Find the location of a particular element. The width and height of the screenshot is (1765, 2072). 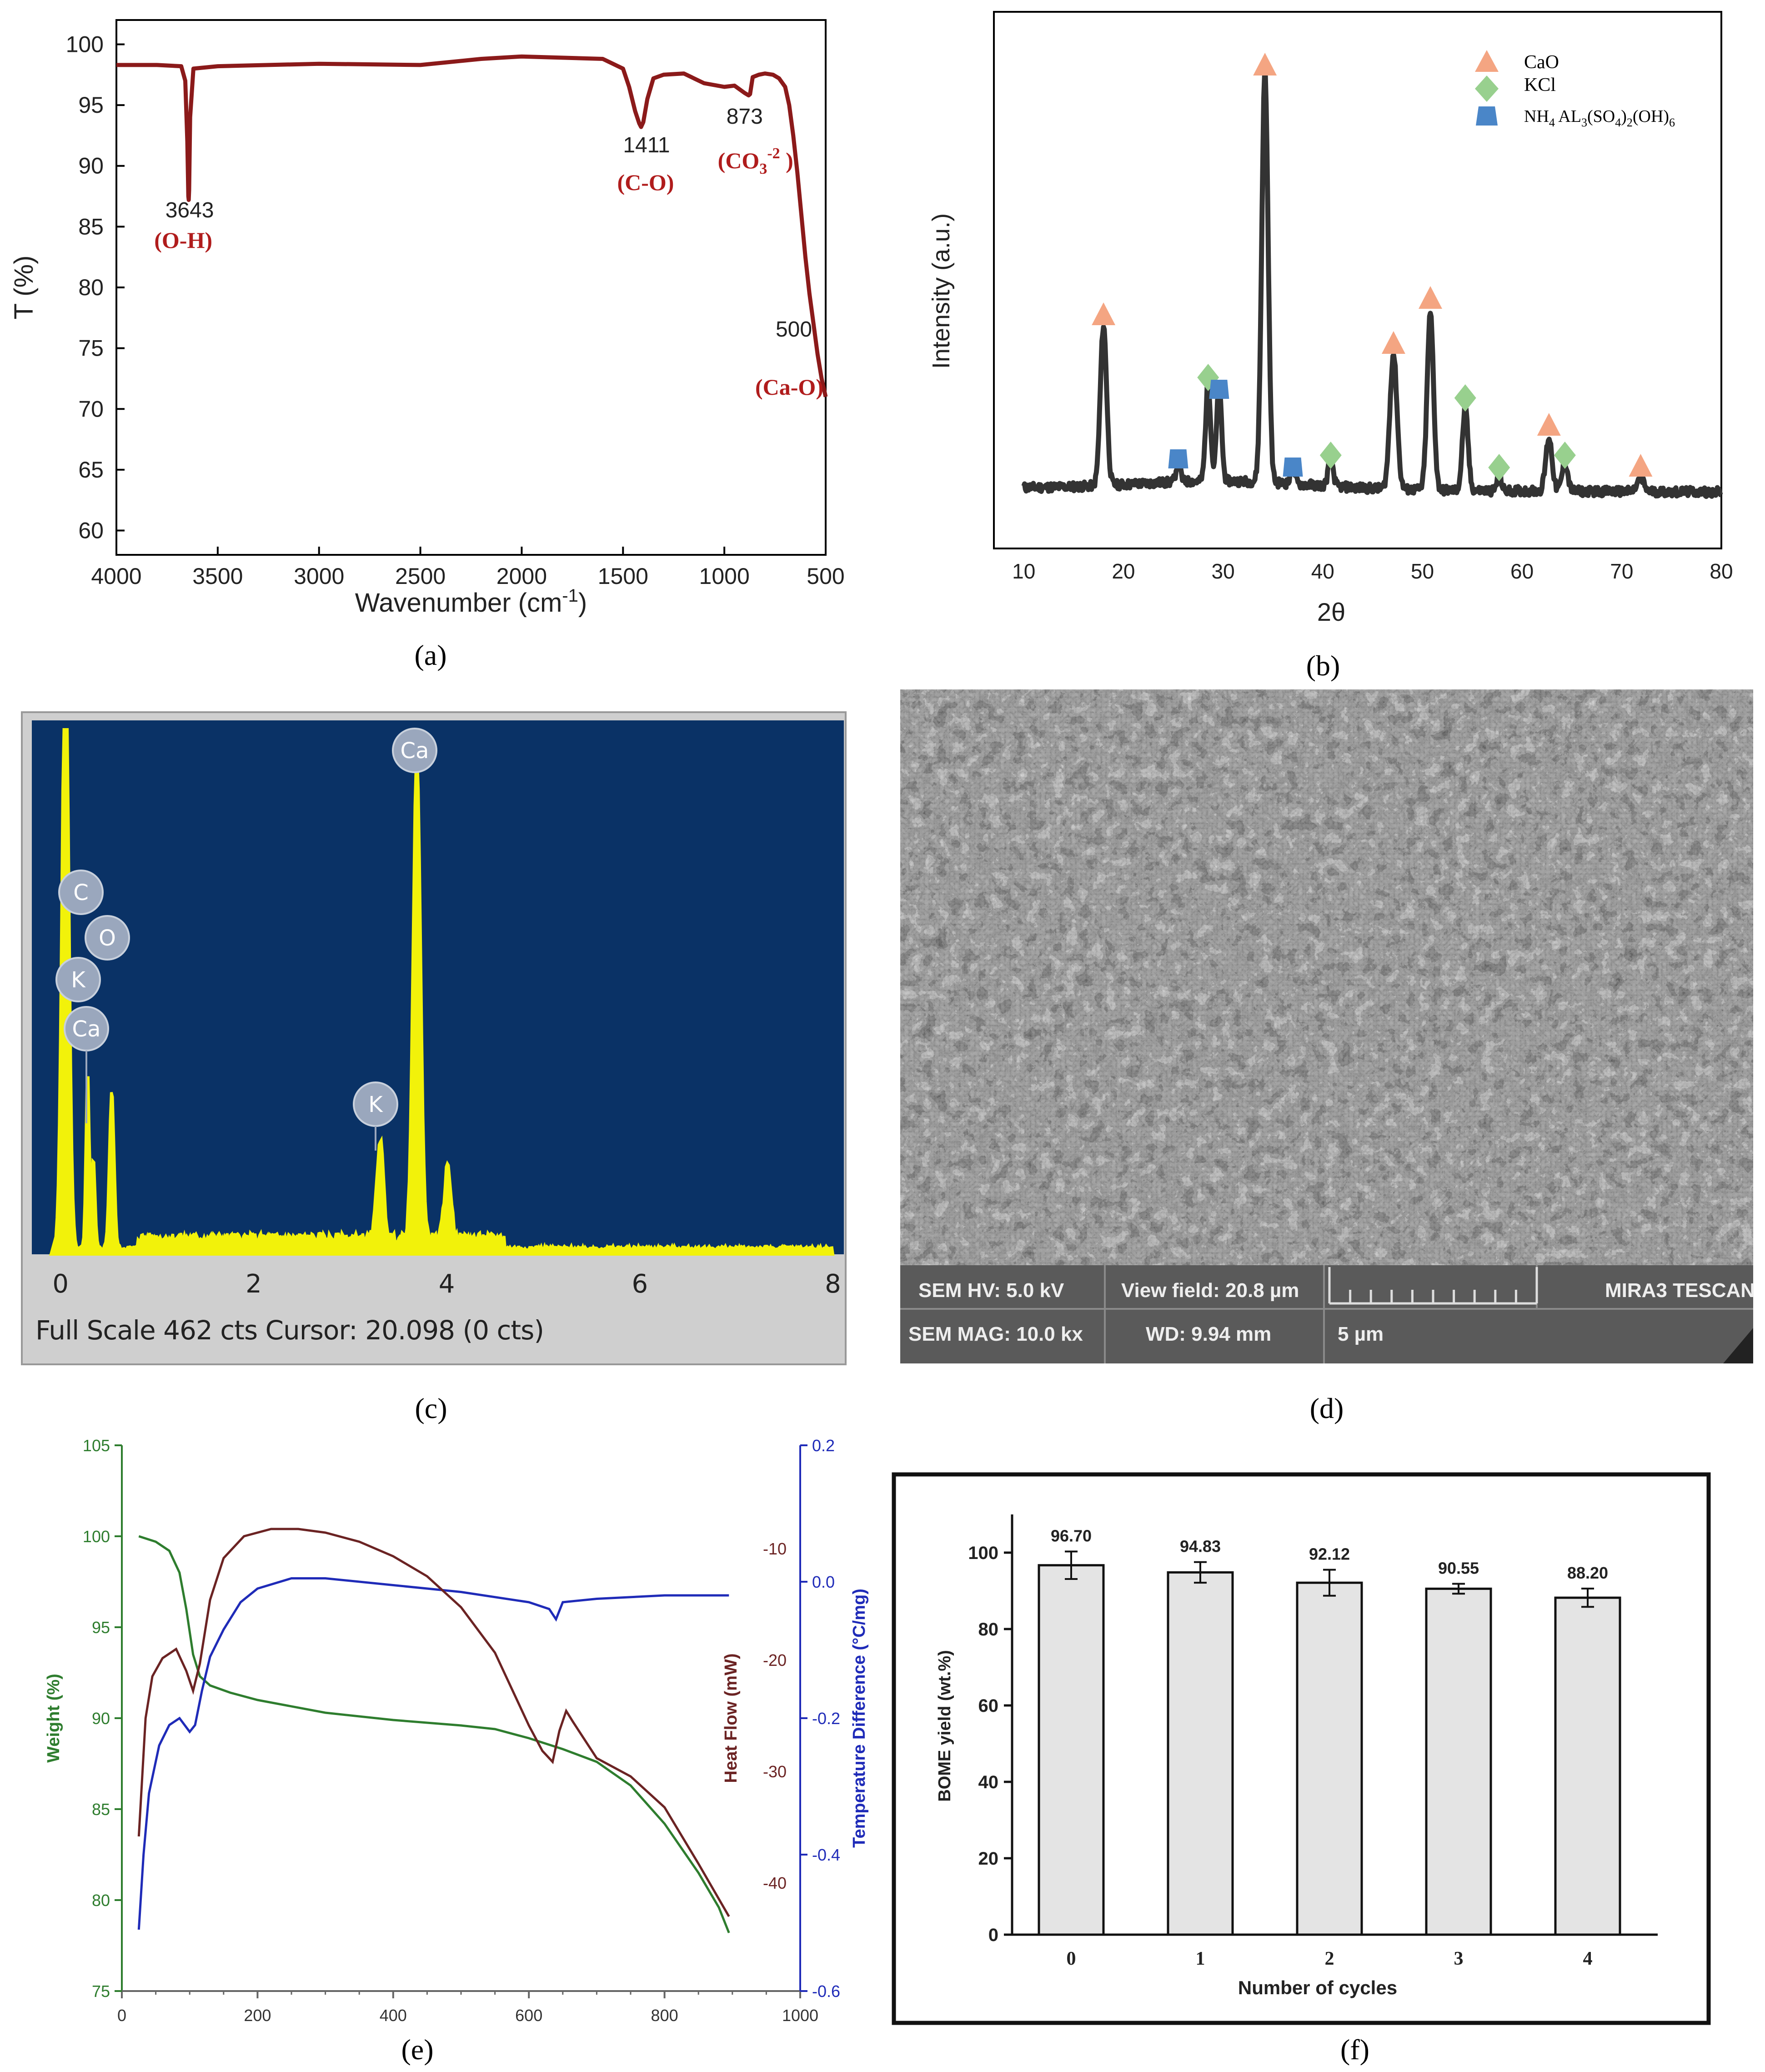

sem-micrograph-texture is located at coordinates (1326, 977).